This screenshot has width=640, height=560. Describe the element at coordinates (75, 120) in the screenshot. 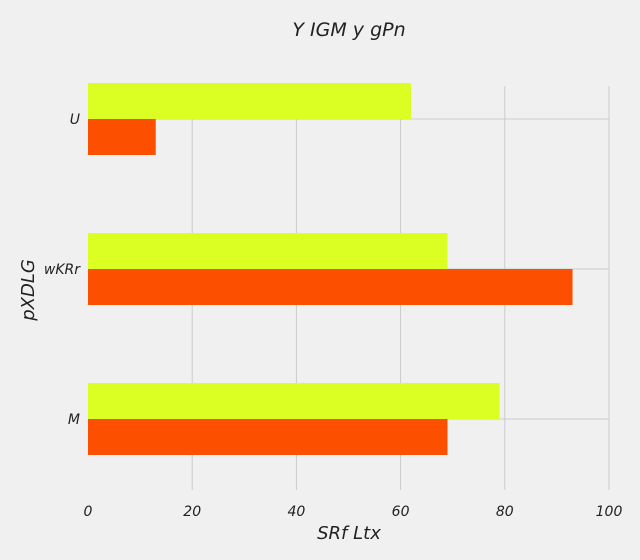

I see `y-tick-label: U` at that location.